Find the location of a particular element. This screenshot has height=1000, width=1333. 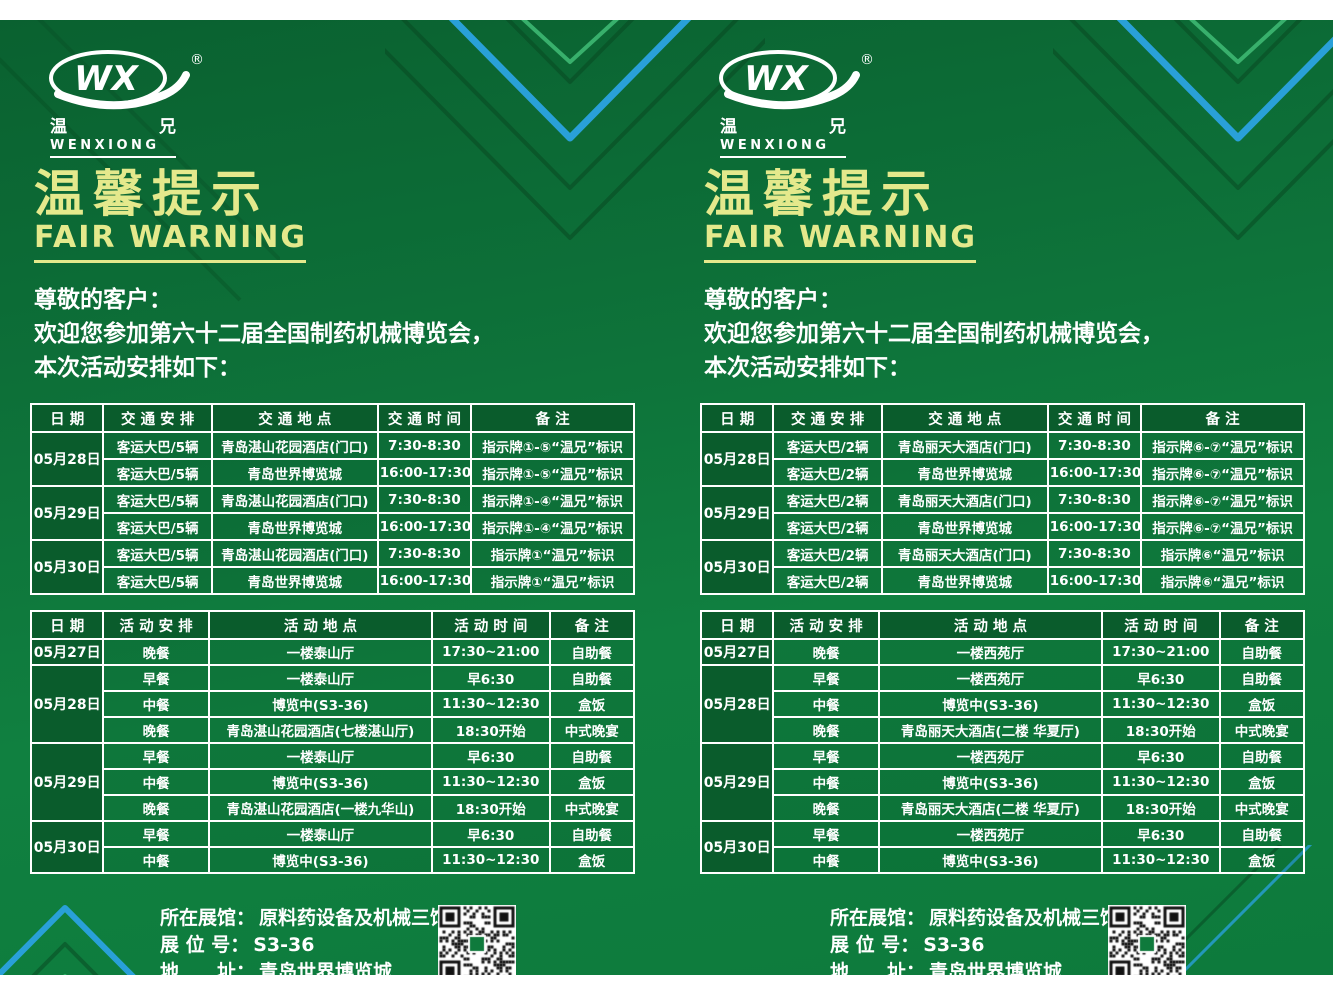

footer-info: 所在展馆： 原料药设备及机械三馆 展 位 号： S3-36 地 址： 青岛世界博览城 is located at coordinates (1067, 940).